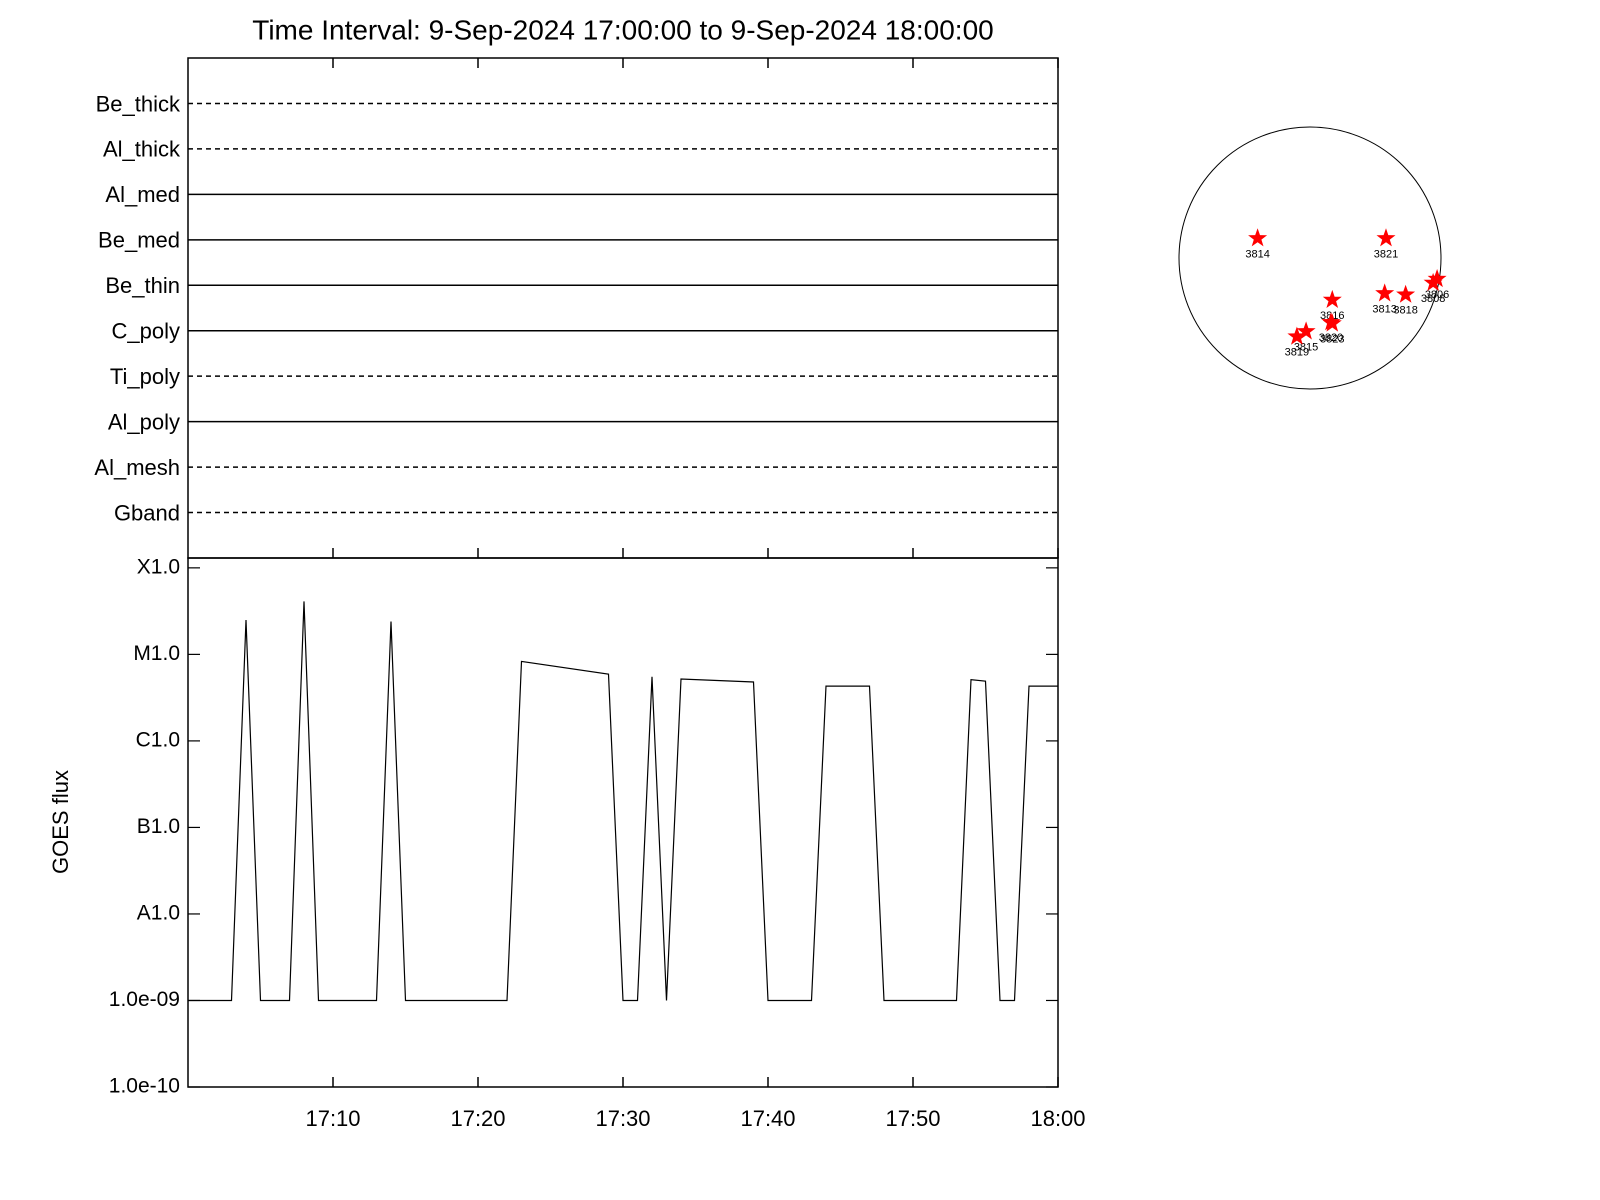 This screenshot has width=1600, height=1200. What do you see at coordinates (1057, 1118) in the screenshot?
I see `x-tick-label: 18:00` at bounding box center [1057, 1118].